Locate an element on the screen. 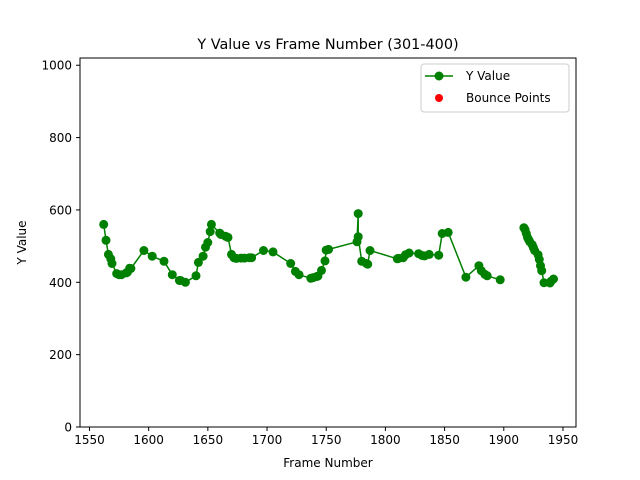 The height and width of the screenshot is (480, 640). x-tick-label: 1600 is located at coordinates (148, 440).